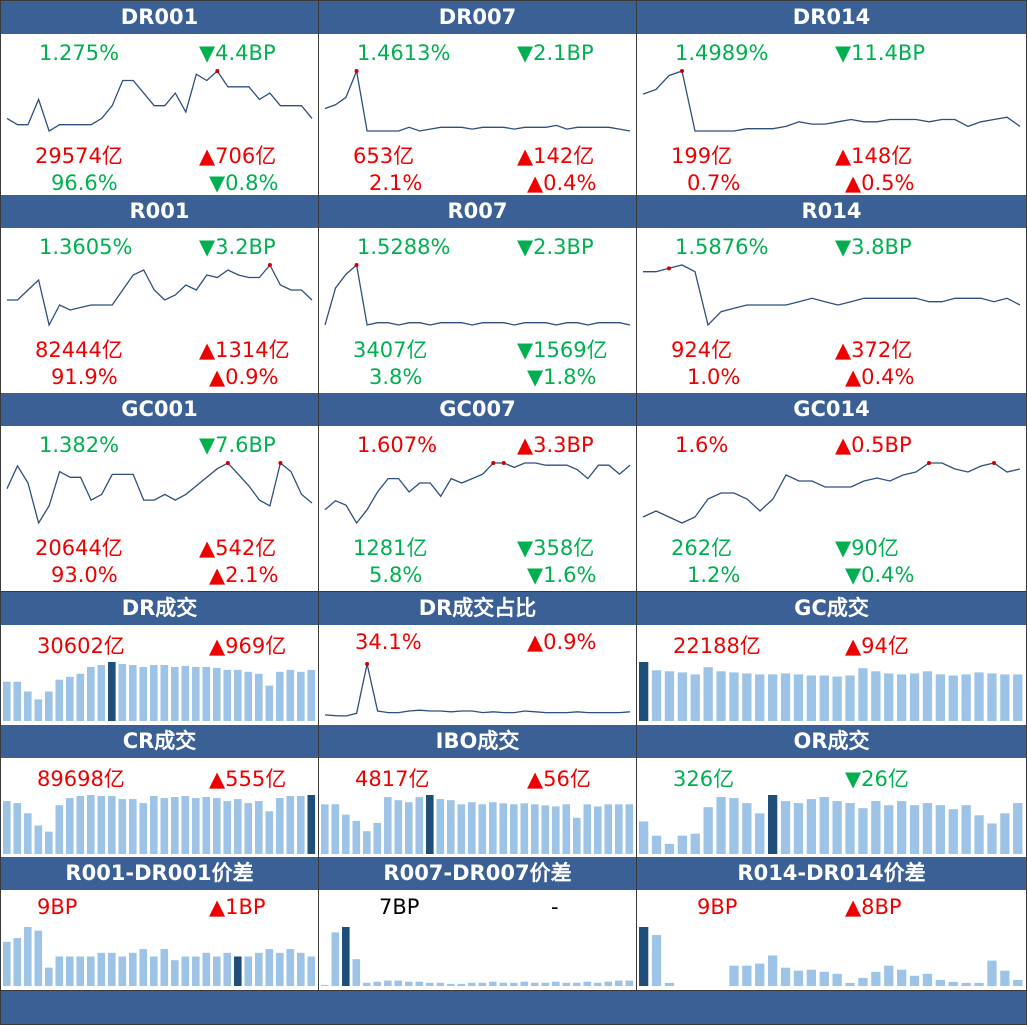 This screenshot has height=1025, width=1027. I want to click on volume-change: ▼90亿, so click(867, 548).